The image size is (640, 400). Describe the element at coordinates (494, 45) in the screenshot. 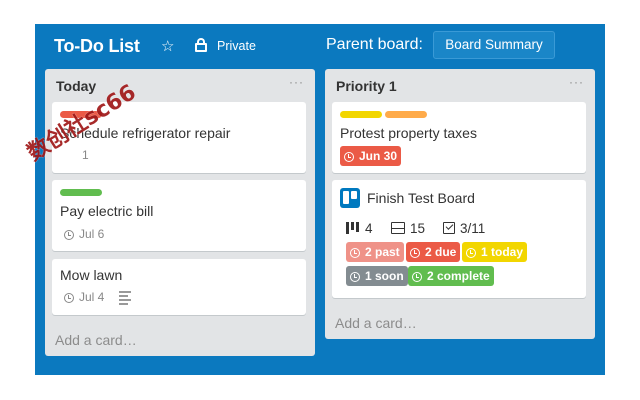

I see `board-summary-button: Board Summary` at that location.